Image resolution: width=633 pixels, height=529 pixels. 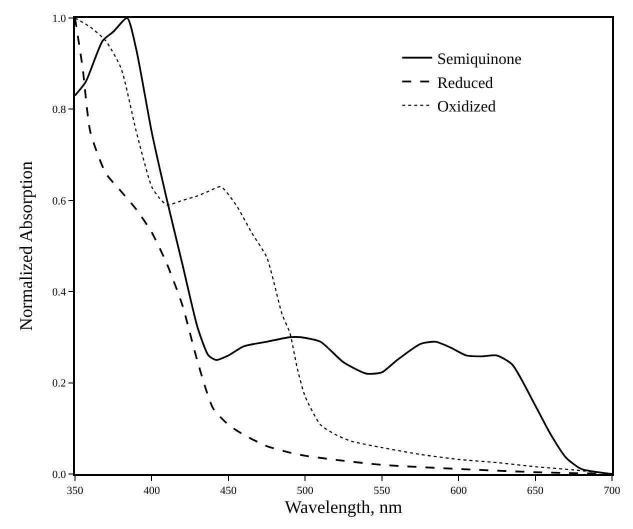 I want to click on y-tick-label: 0.4, so click(x=59, y=292).